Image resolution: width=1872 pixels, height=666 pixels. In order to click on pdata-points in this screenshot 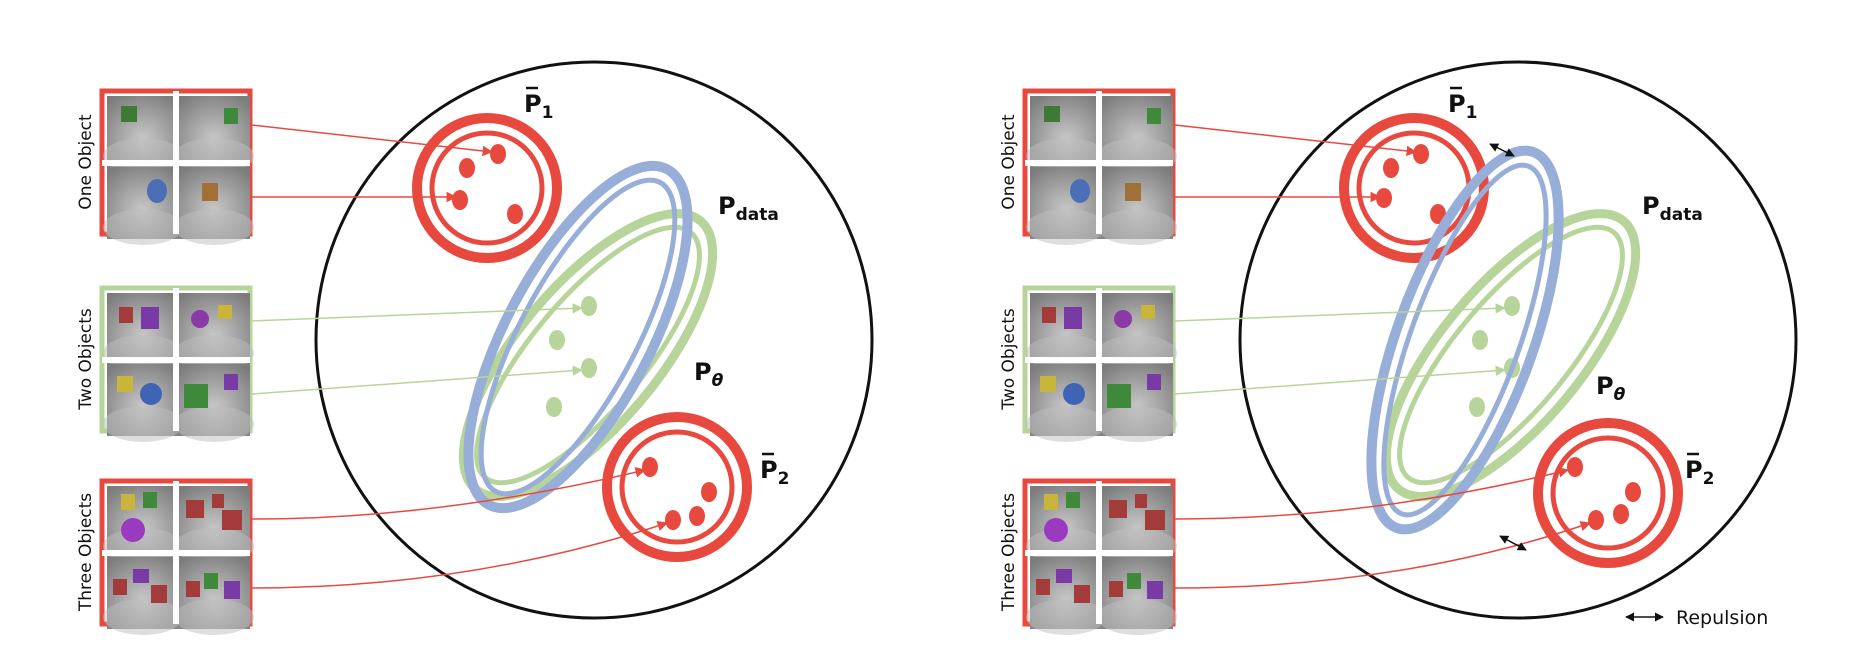, I will do `click(571, 356)`.